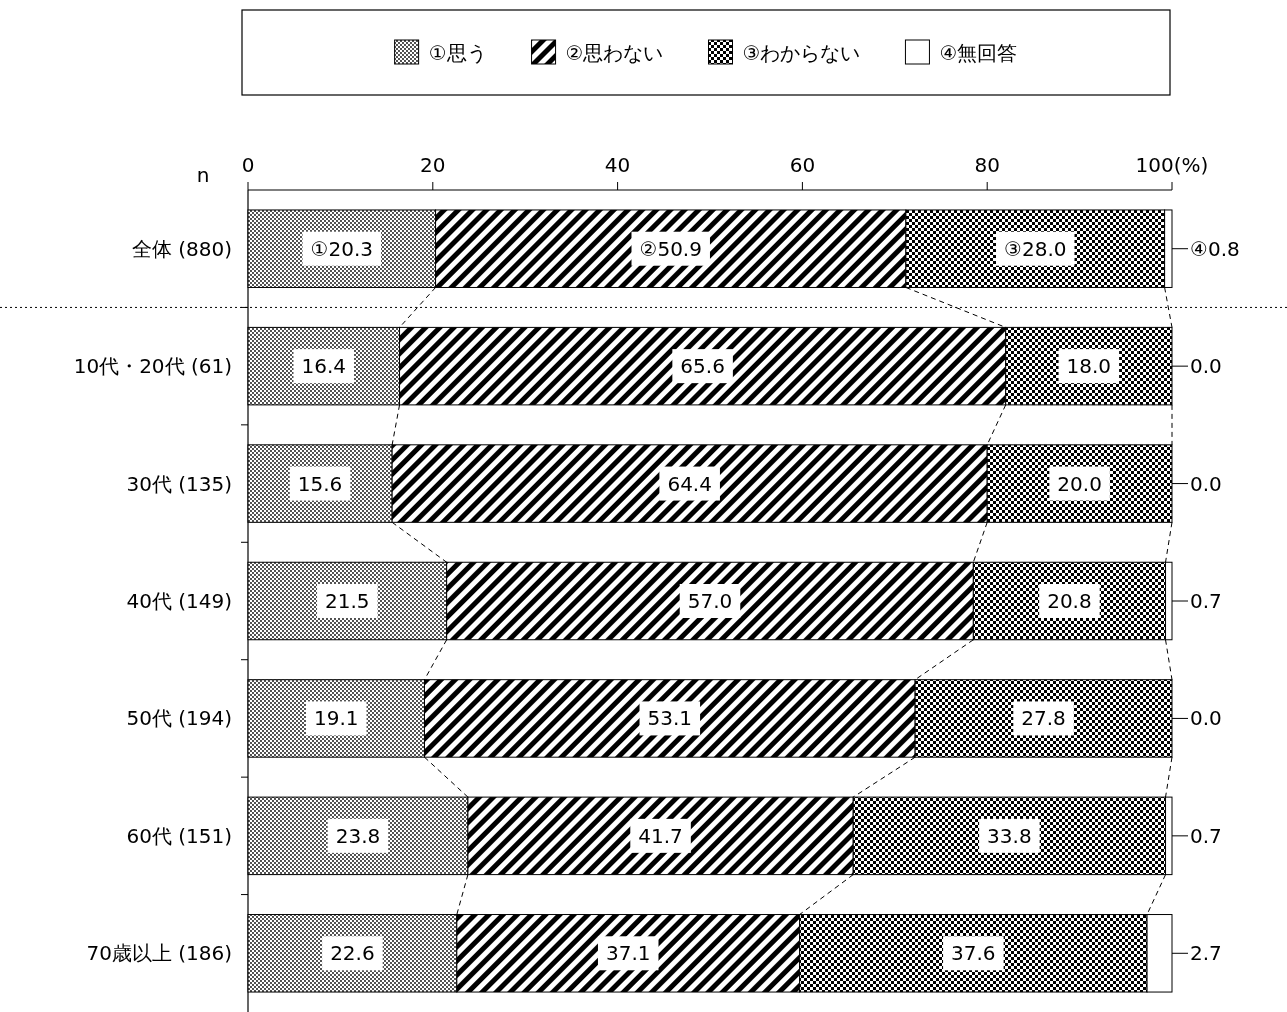 The width and height of the screenshot is (1287, 1012). I want to click on data-label: 33.8, so click(1009, 835).